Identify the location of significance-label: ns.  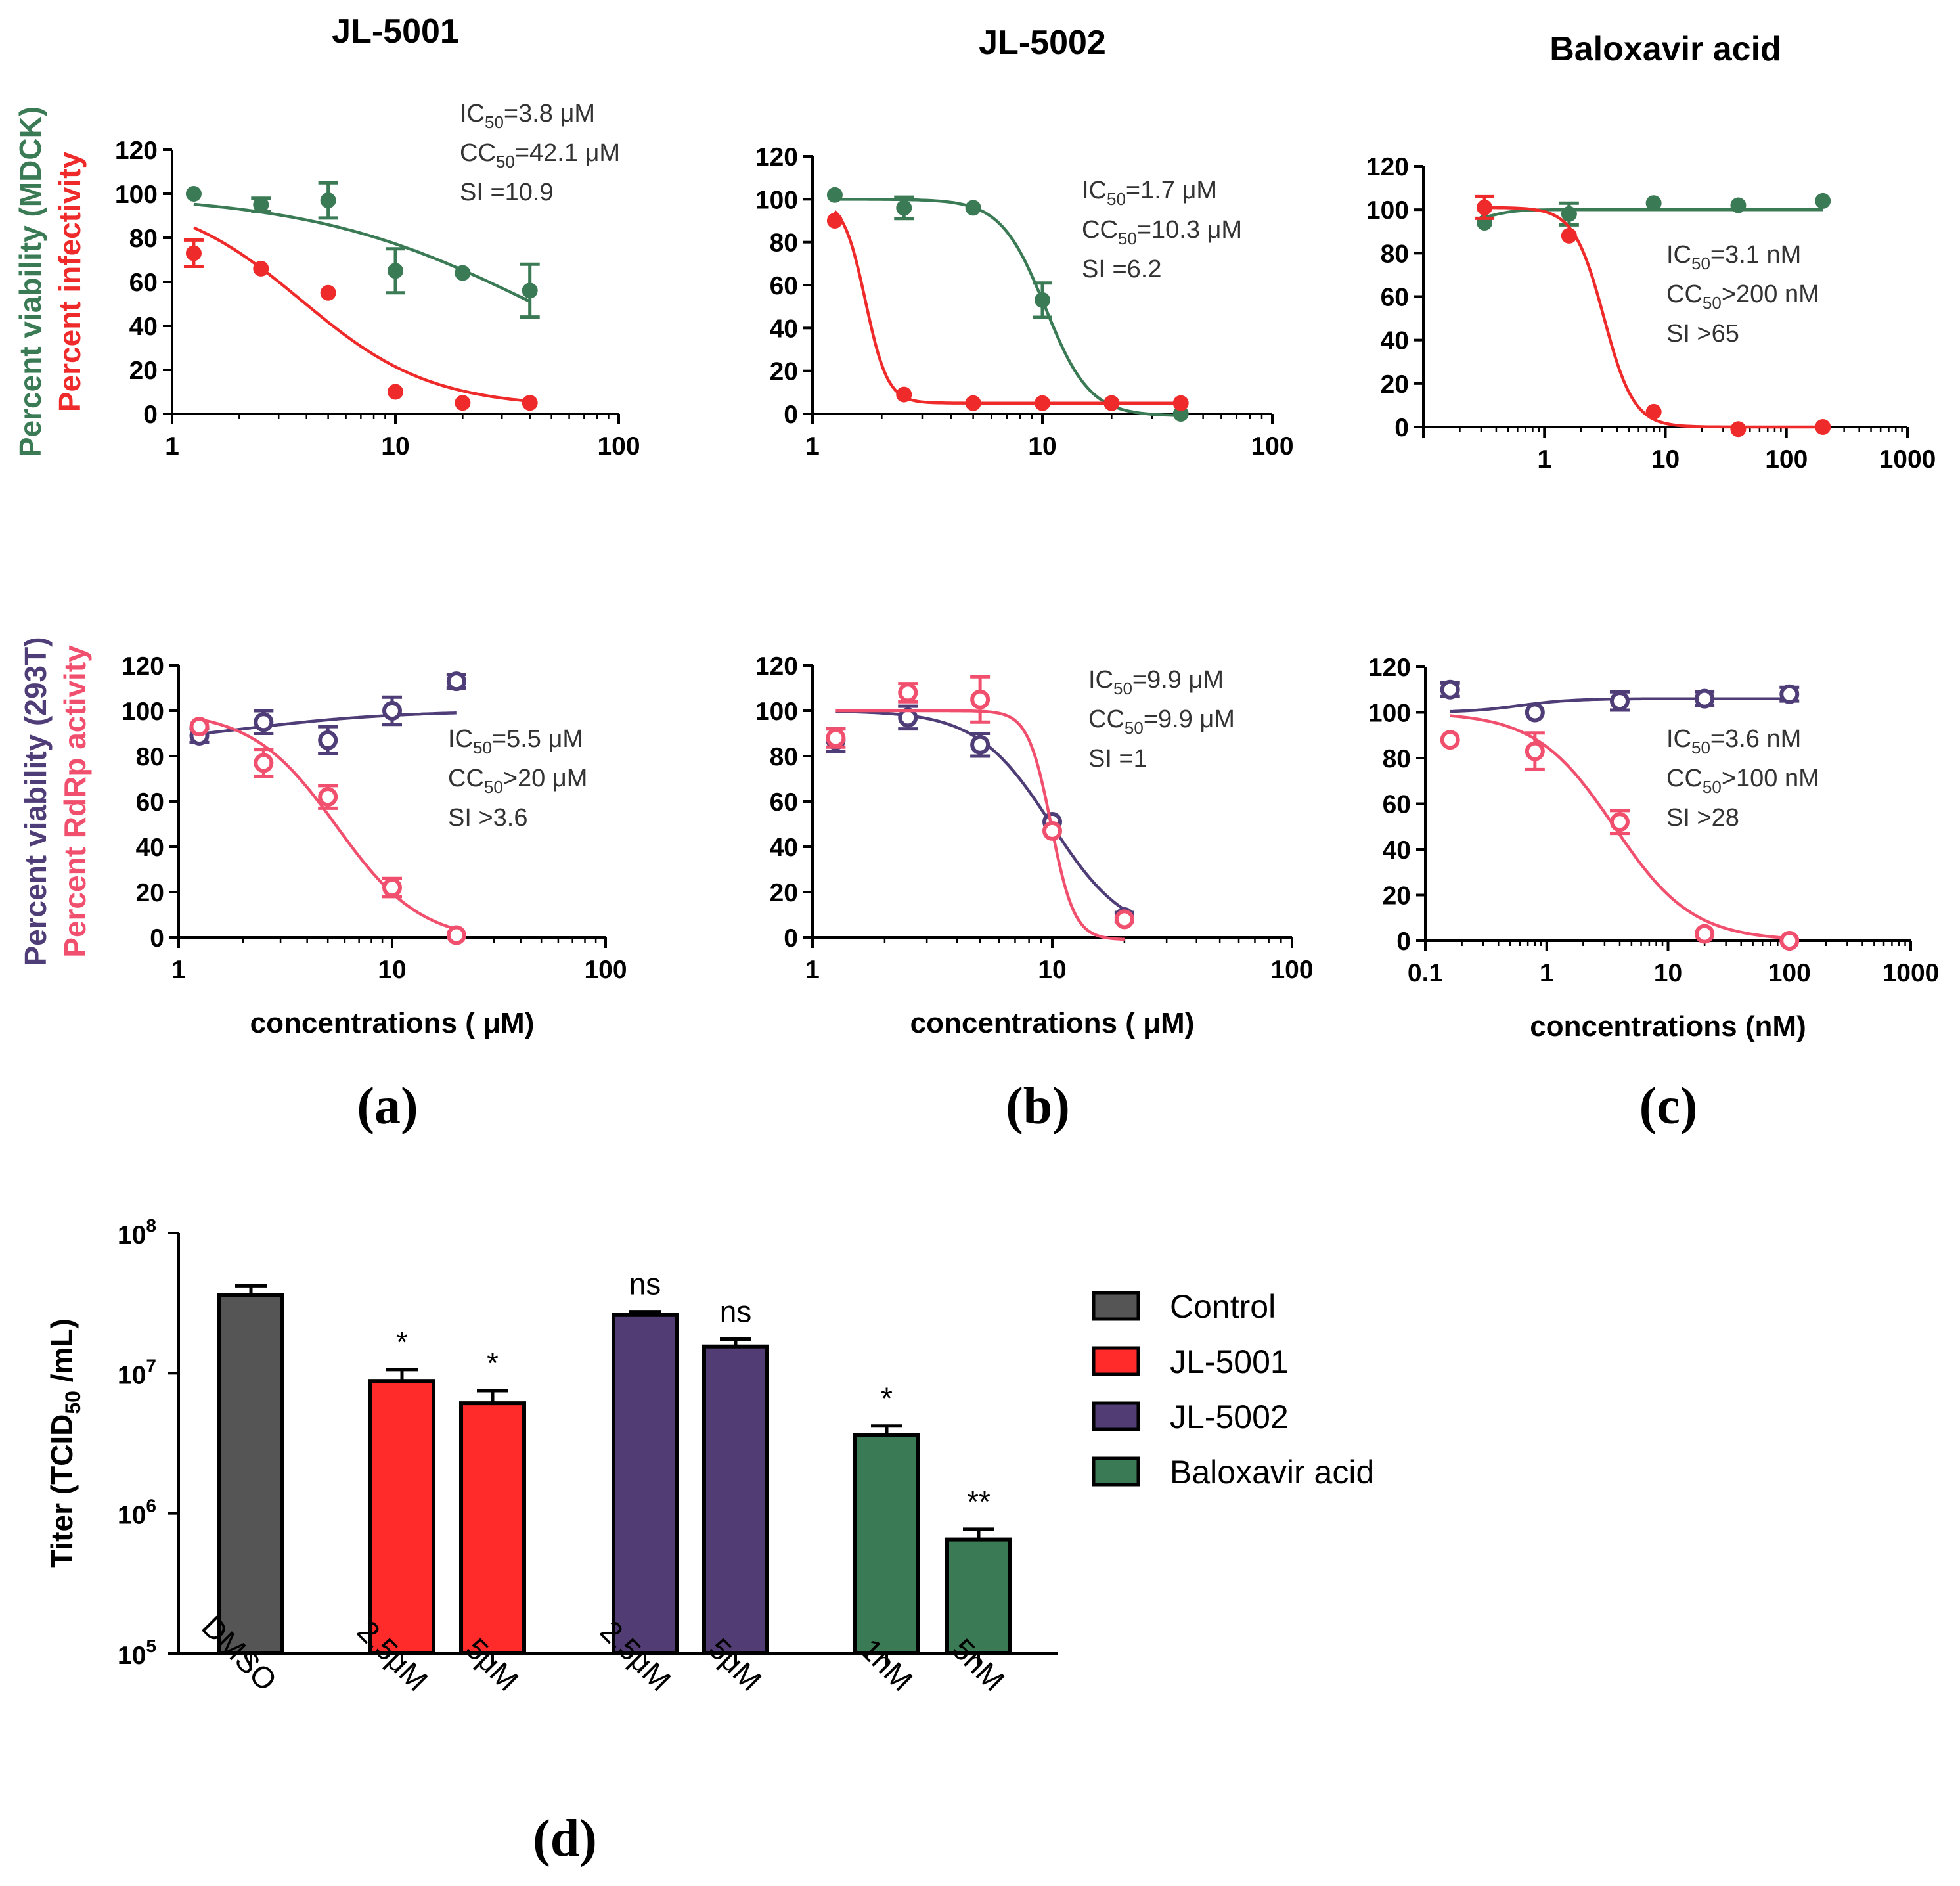
(645, 1284).